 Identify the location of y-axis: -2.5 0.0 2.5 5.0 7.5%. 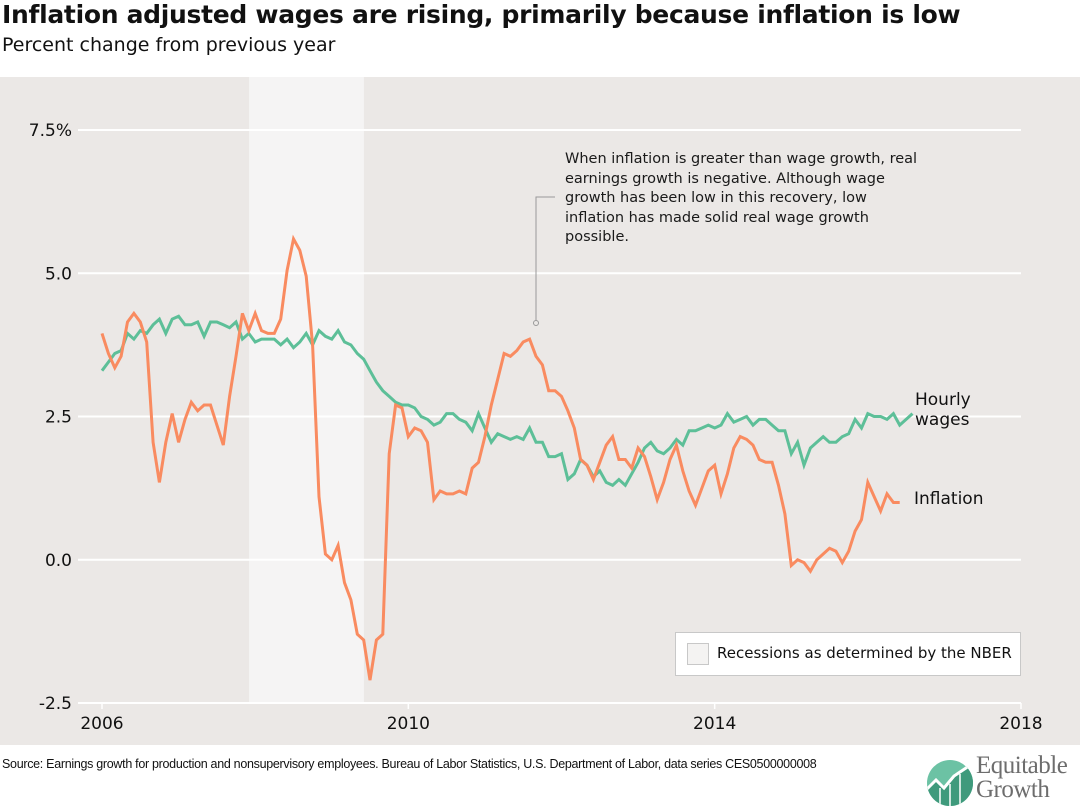
(50, 417).